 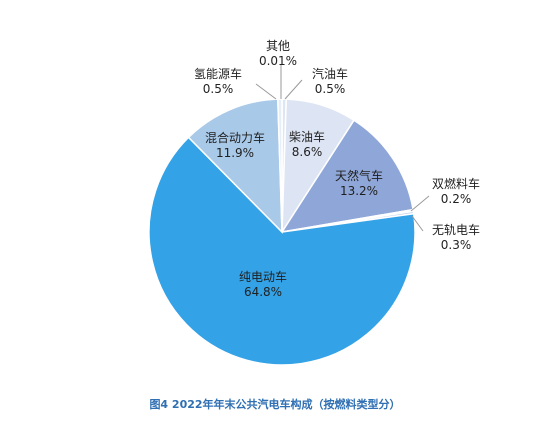 I want to click on slice-name-label-4: 双燃料车, so click(x=456, y=183).